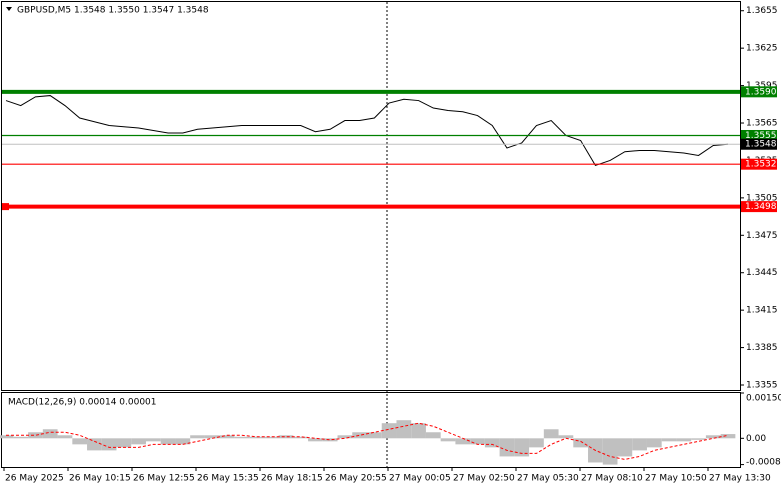 Image resolution: width=781 pixels, height=489 pixels. What do you see at coordinates (762, 198) in the screenshot?
I see `y-tick-label: 1.3505` at bounding box center [762, 198].